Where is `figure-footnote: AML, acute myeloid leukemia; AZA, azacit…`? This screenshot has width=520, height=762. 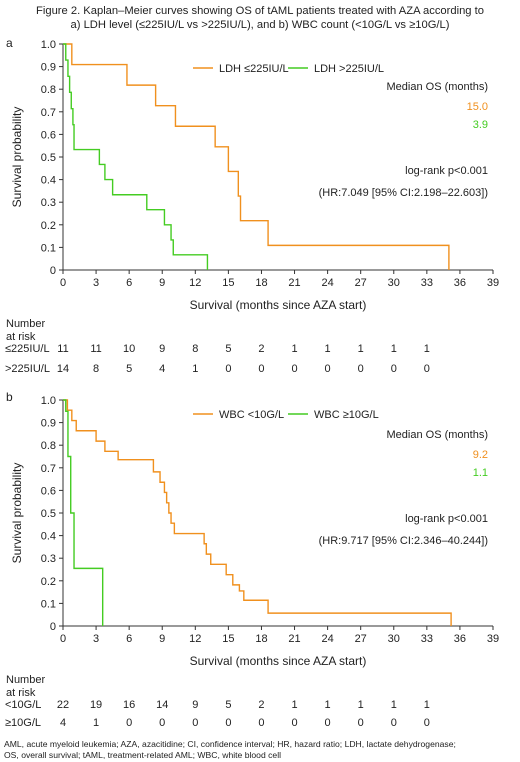 figure-footnote: AML, acute myeloid leukemia; AZA, azacit… is located at coordinates (260, 750).